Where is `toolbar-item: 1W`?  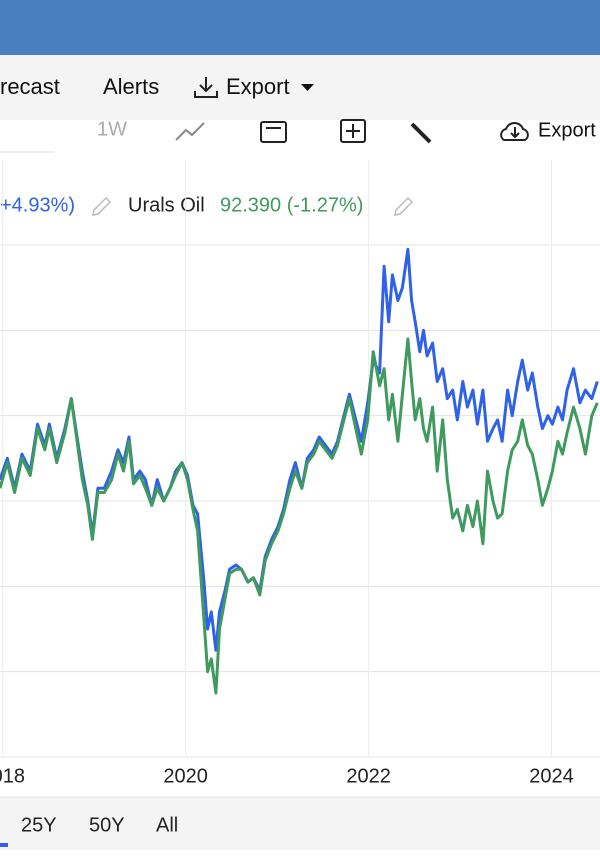
toolbar-item: 1W is located at coordinates (112, 129).